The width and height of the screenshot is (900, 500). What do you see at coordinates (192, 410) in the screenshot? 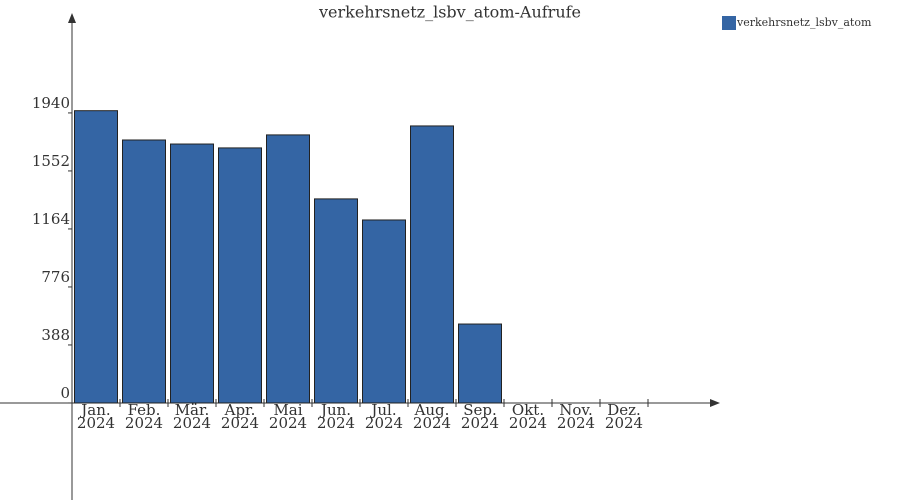
I see `x-tick-label: Mär.` at bounding box center [192, 410].